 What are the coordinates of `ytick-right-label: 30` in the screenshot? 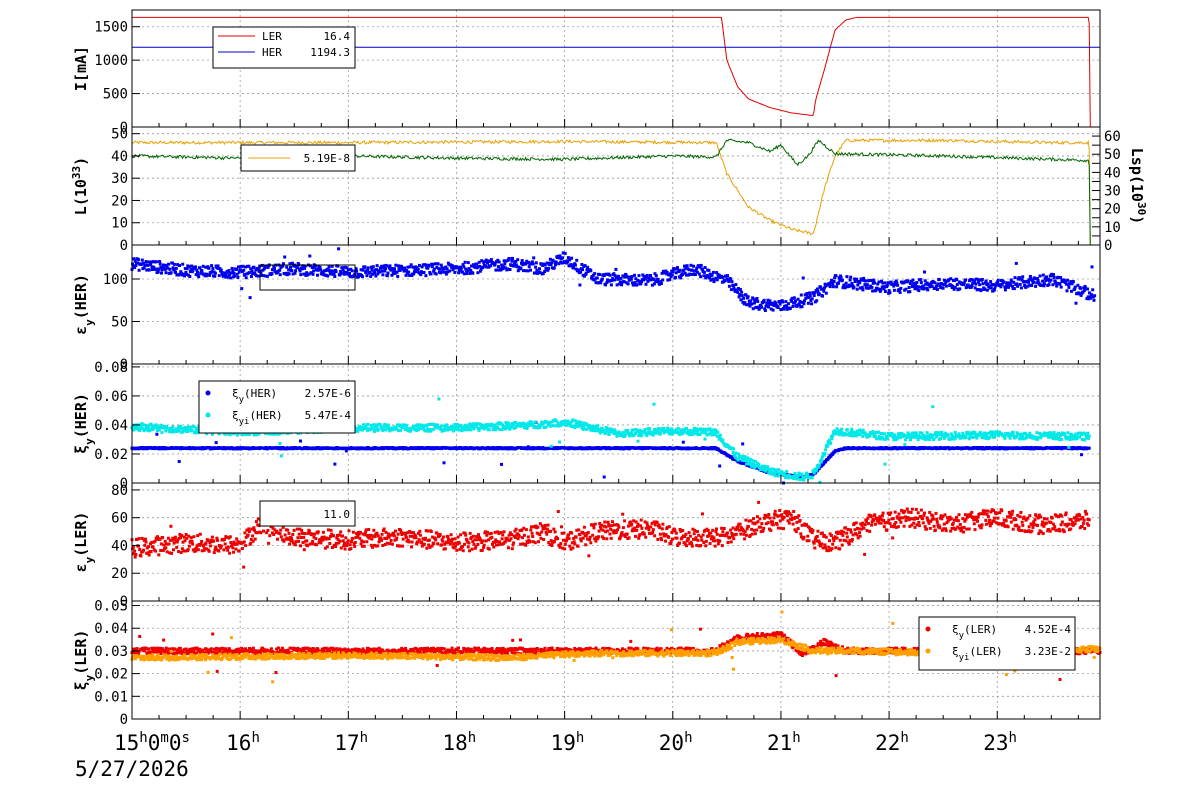 It's located at (1112, 192).